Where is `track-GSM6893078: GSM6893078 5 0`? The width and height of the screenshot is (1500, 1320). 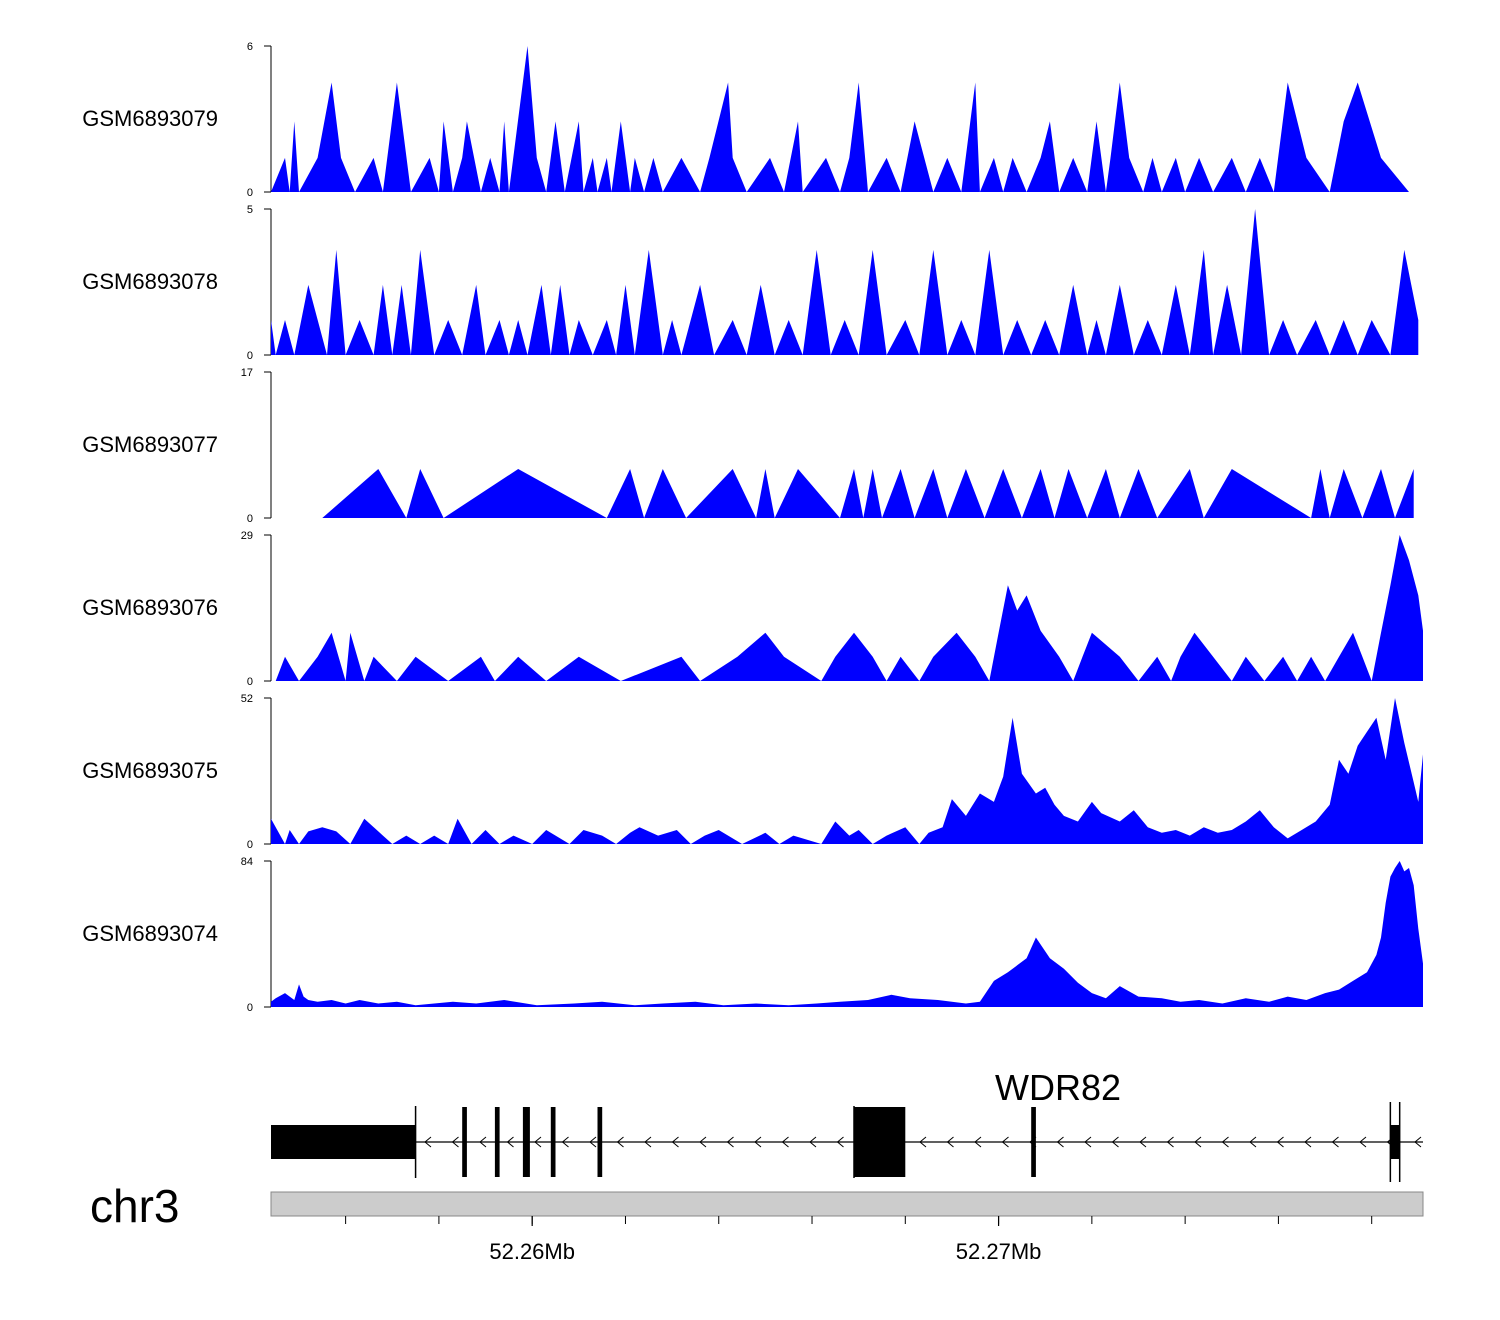
track-GSM6893078: GSM6893078 5 0 is located at coordinates (750, 283).